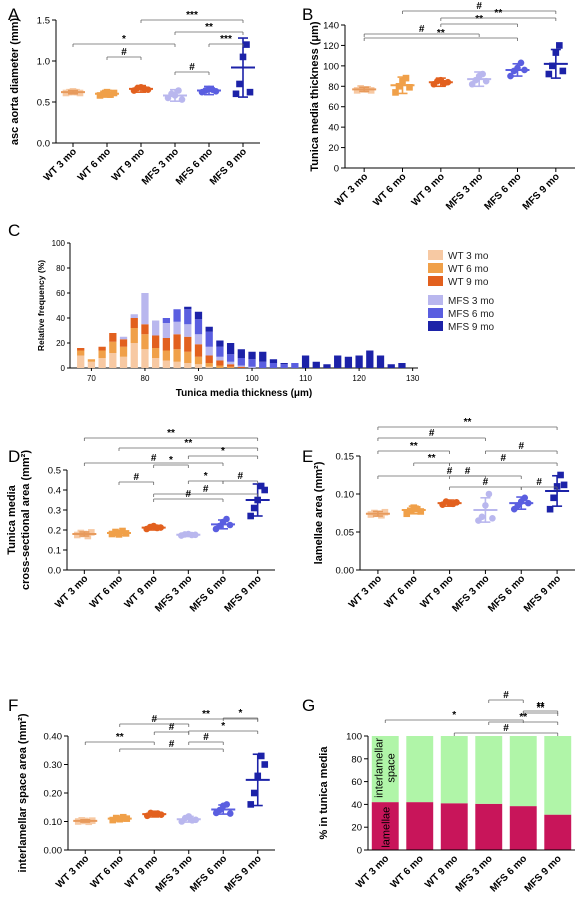 The width and height of the screenshot is (588, 903). I want to click on x-tick-label: 90, so click(198, 378).